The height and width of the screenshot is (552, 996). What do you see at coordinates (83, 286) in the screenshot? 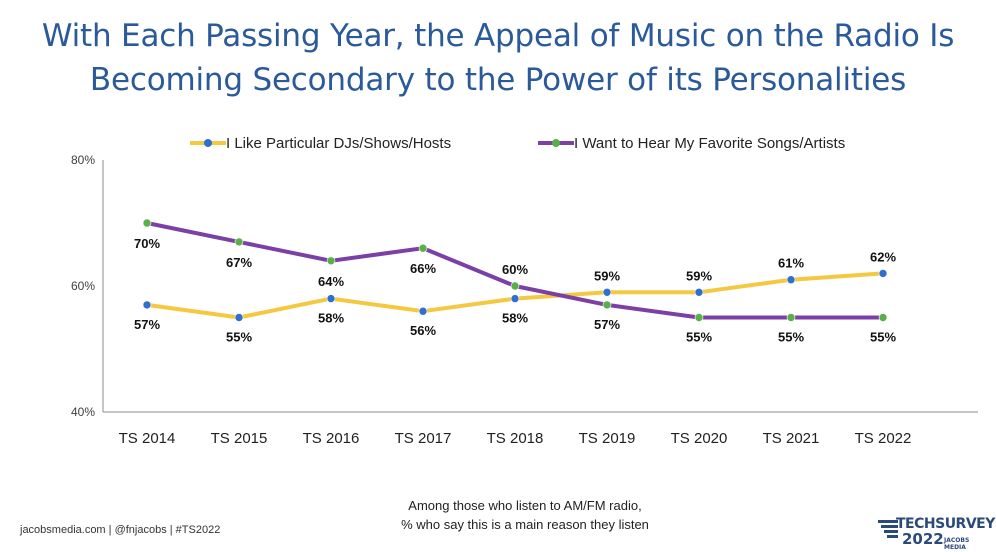
I see `y-tick-label: 60%` at bounding box center [83, 286].